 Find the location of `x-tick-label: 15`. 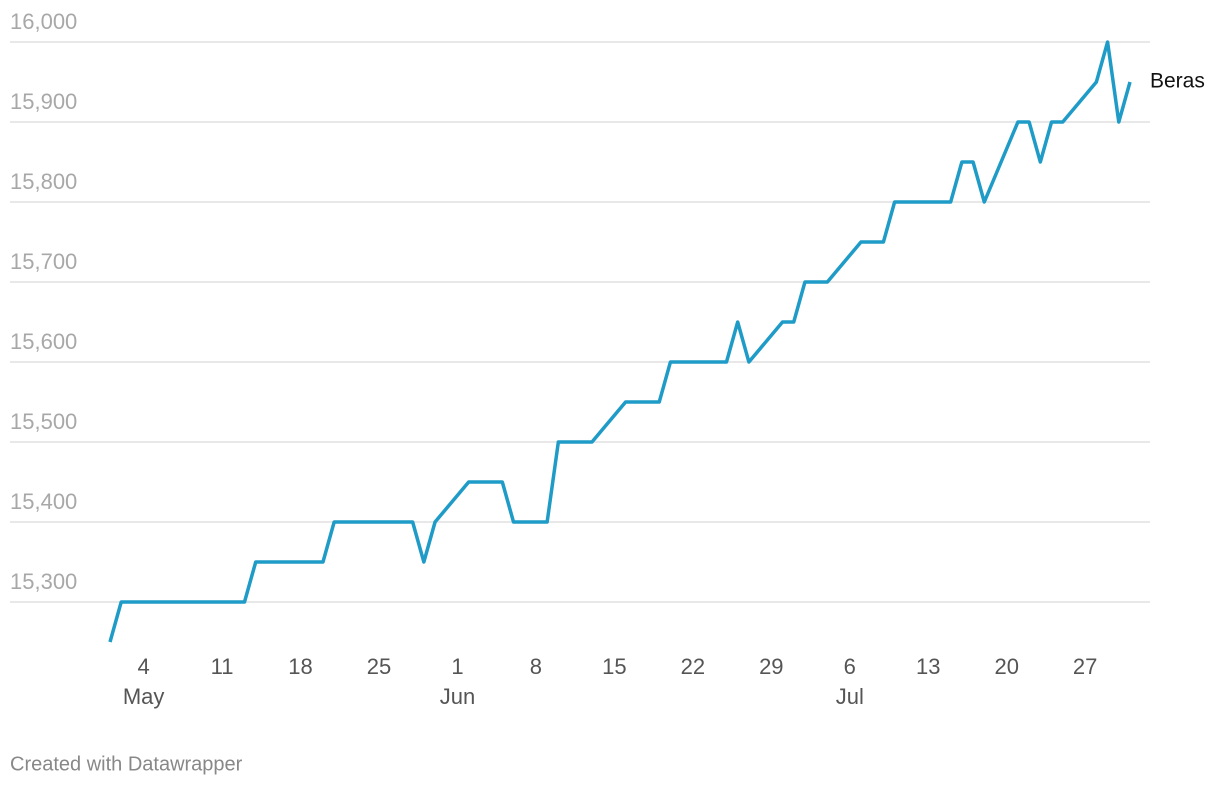

x-tick-label: 15 is located at coordinates (614, 666).